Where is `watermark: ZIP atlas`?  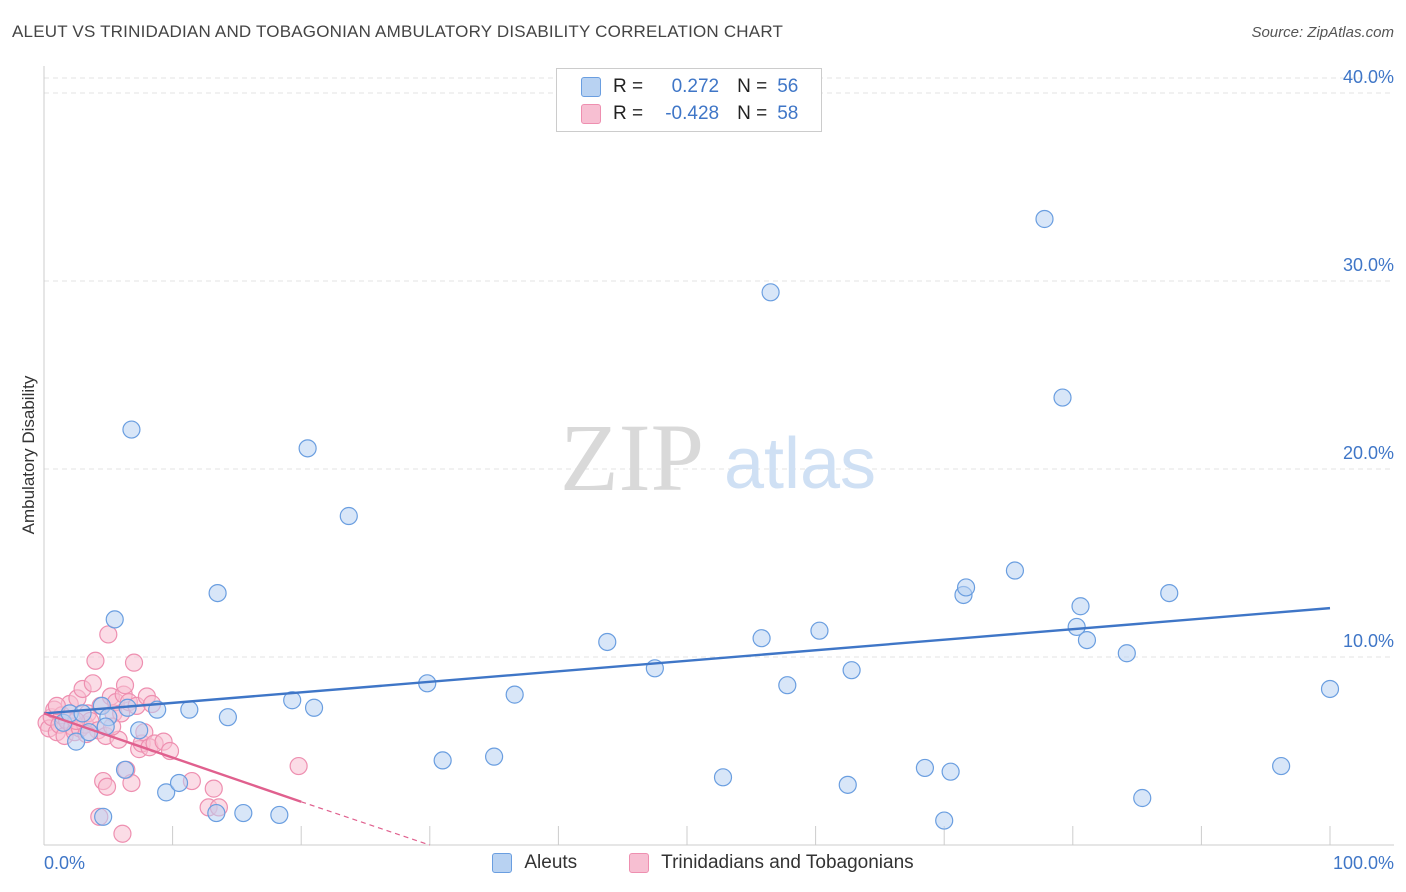 watermark: ZIP atlas is located at coordinates (718, 457).